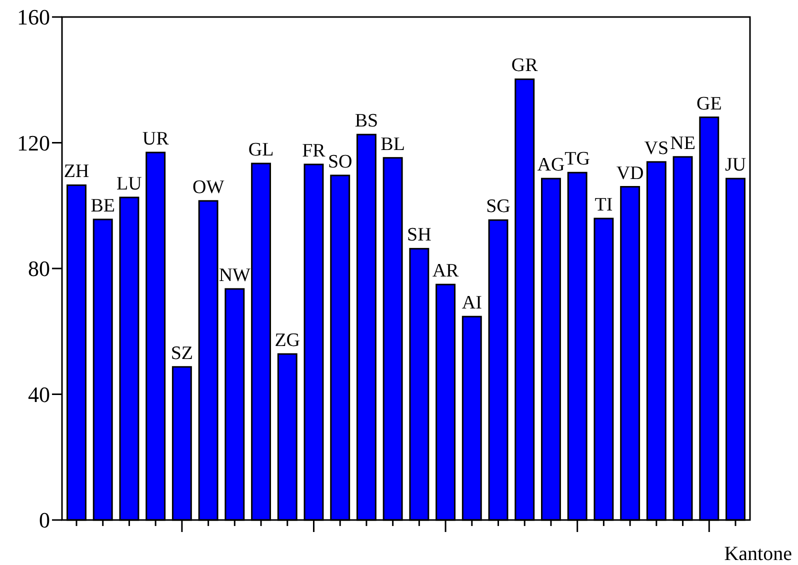 The image size is (798, 565). I want to click on x-tick-label: GR, so click(524, 65).